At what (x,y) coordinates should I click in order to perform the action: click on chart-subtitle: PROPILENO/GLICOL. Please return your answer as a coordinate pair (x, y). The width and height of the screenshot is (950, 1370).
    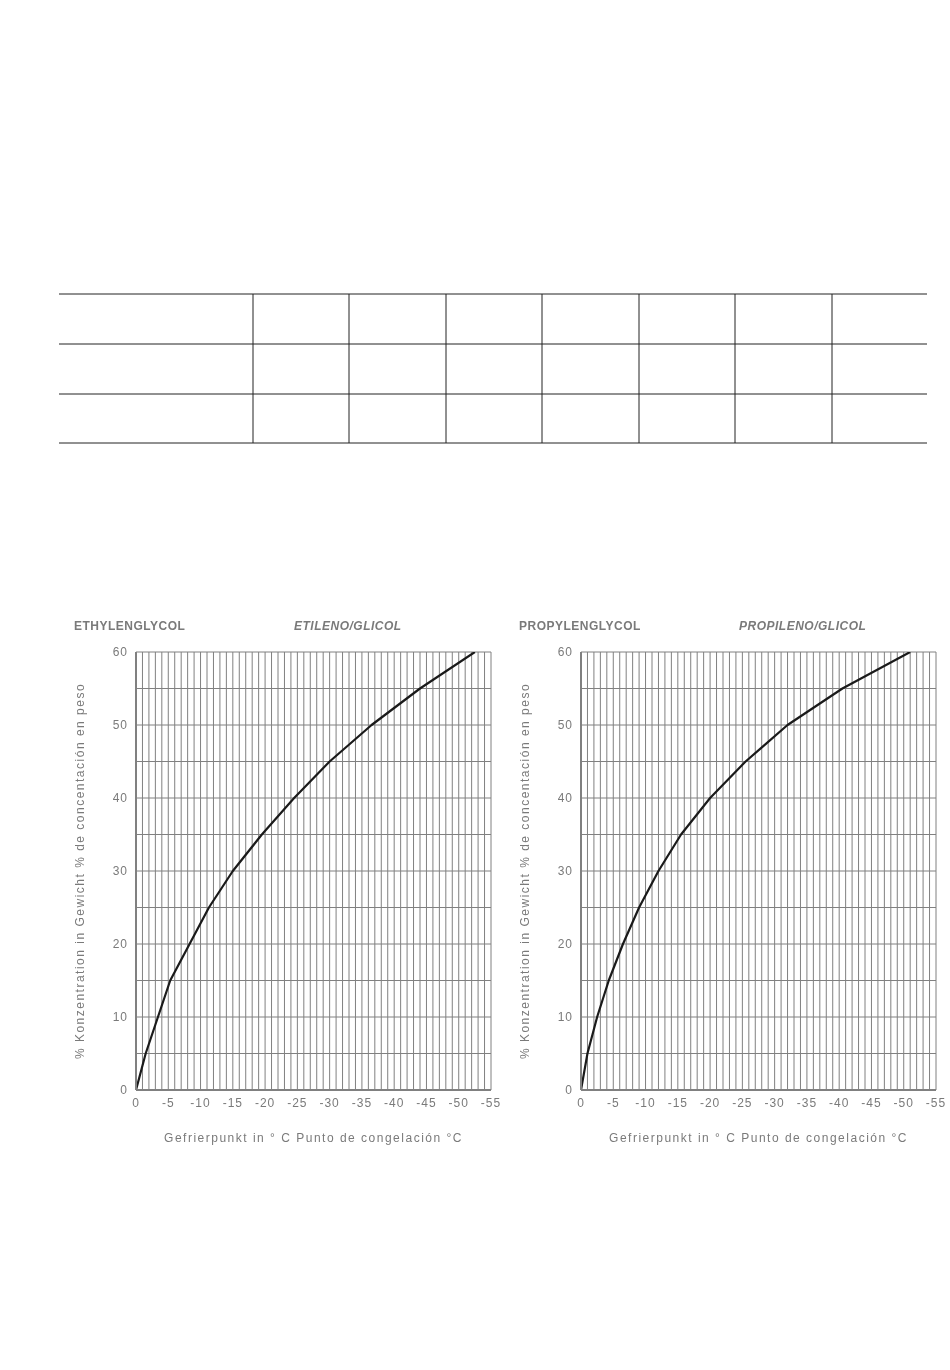
    Looking at the image, I should click on (803, 626).